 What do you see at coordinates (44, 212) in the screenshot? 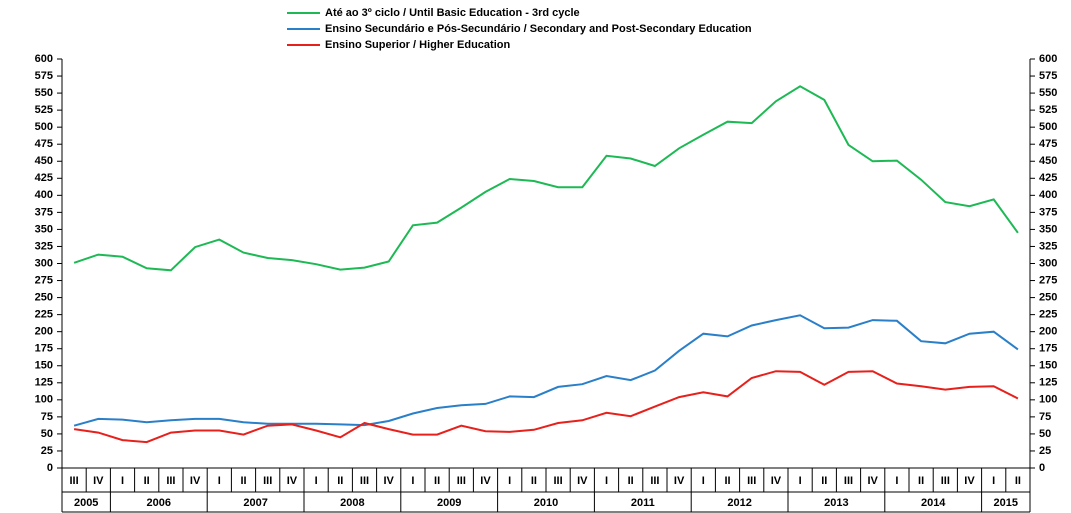
I see `y-tick-label: 375` at bounding box center [44, 212].